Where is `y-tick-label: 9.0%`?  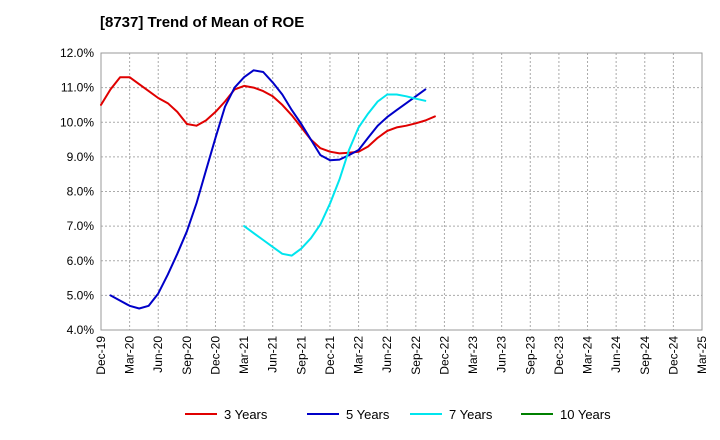
y-tick-label: 9.0% is located at coordinates (81, 157).